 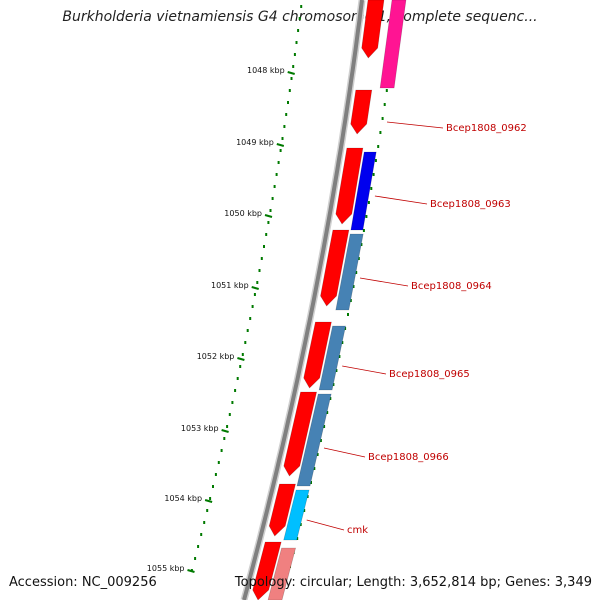 What do you see at coordinates (216, 356) in the screenshot?
I see `tick-label: 1052 kbp` at bounding box center [216, 356].